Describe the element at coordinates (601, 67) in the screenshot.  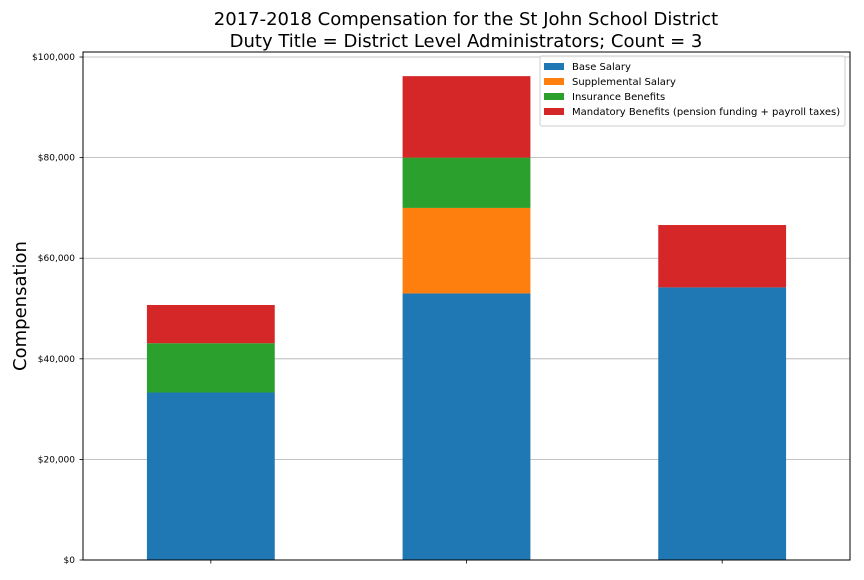
I see `legend-label: Base Salary` at that location.